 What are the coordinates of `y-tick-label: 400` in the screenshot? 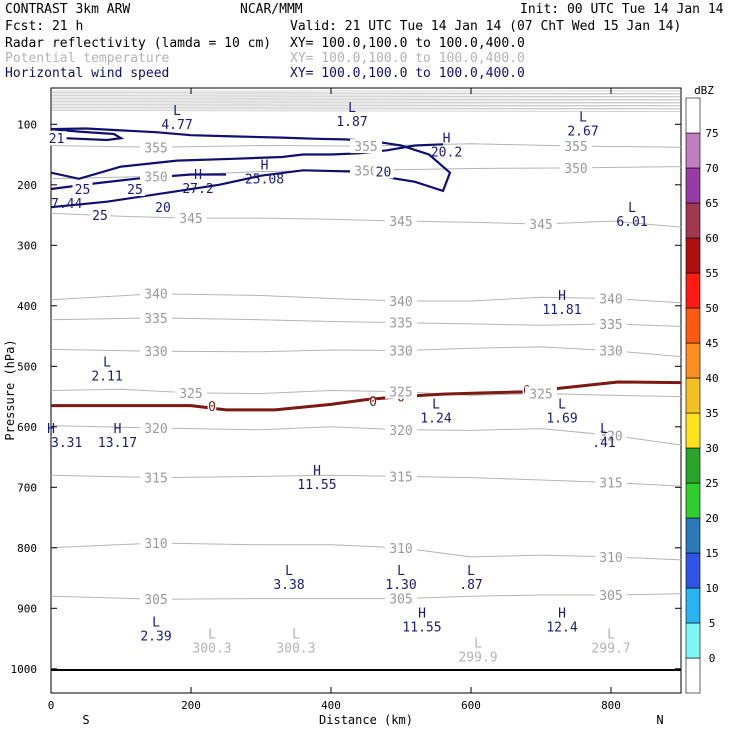 It's located at (27, 306).